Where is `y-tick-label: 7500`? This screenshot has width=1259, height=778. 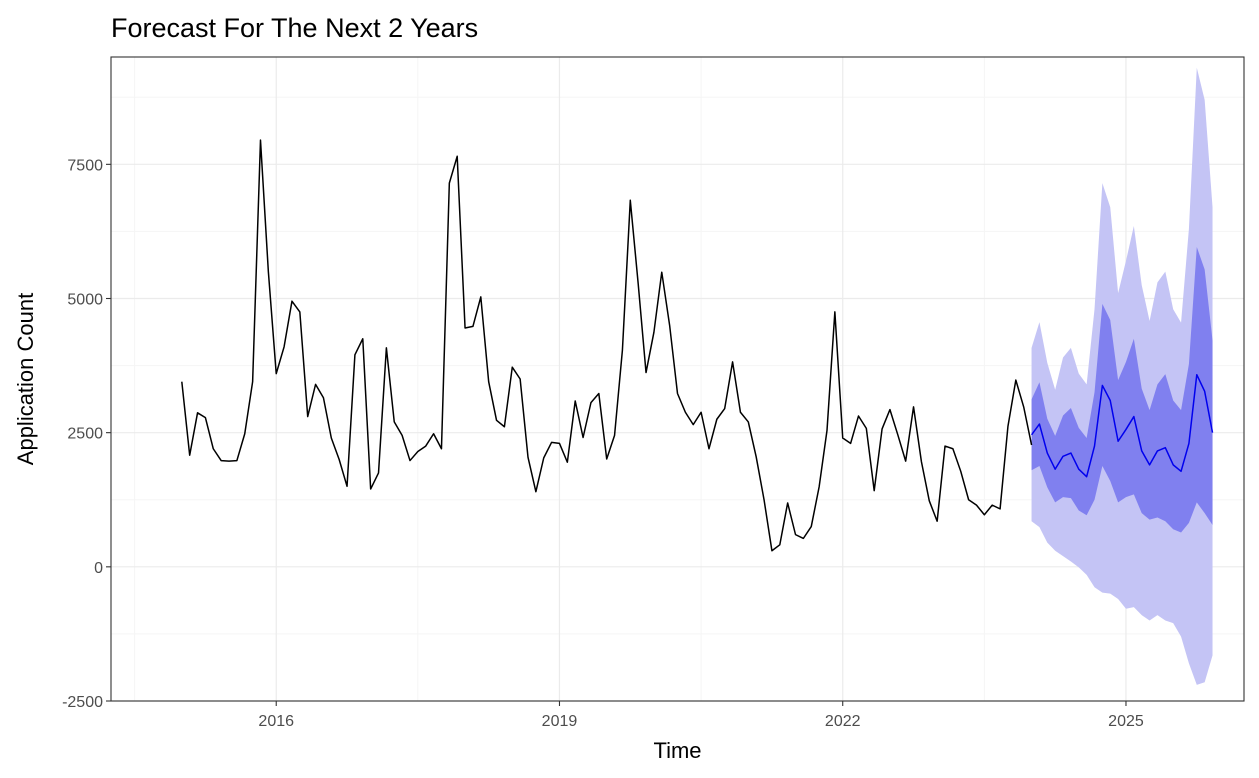
y-tick-label: 7500 is located at coordinates (85, 165).